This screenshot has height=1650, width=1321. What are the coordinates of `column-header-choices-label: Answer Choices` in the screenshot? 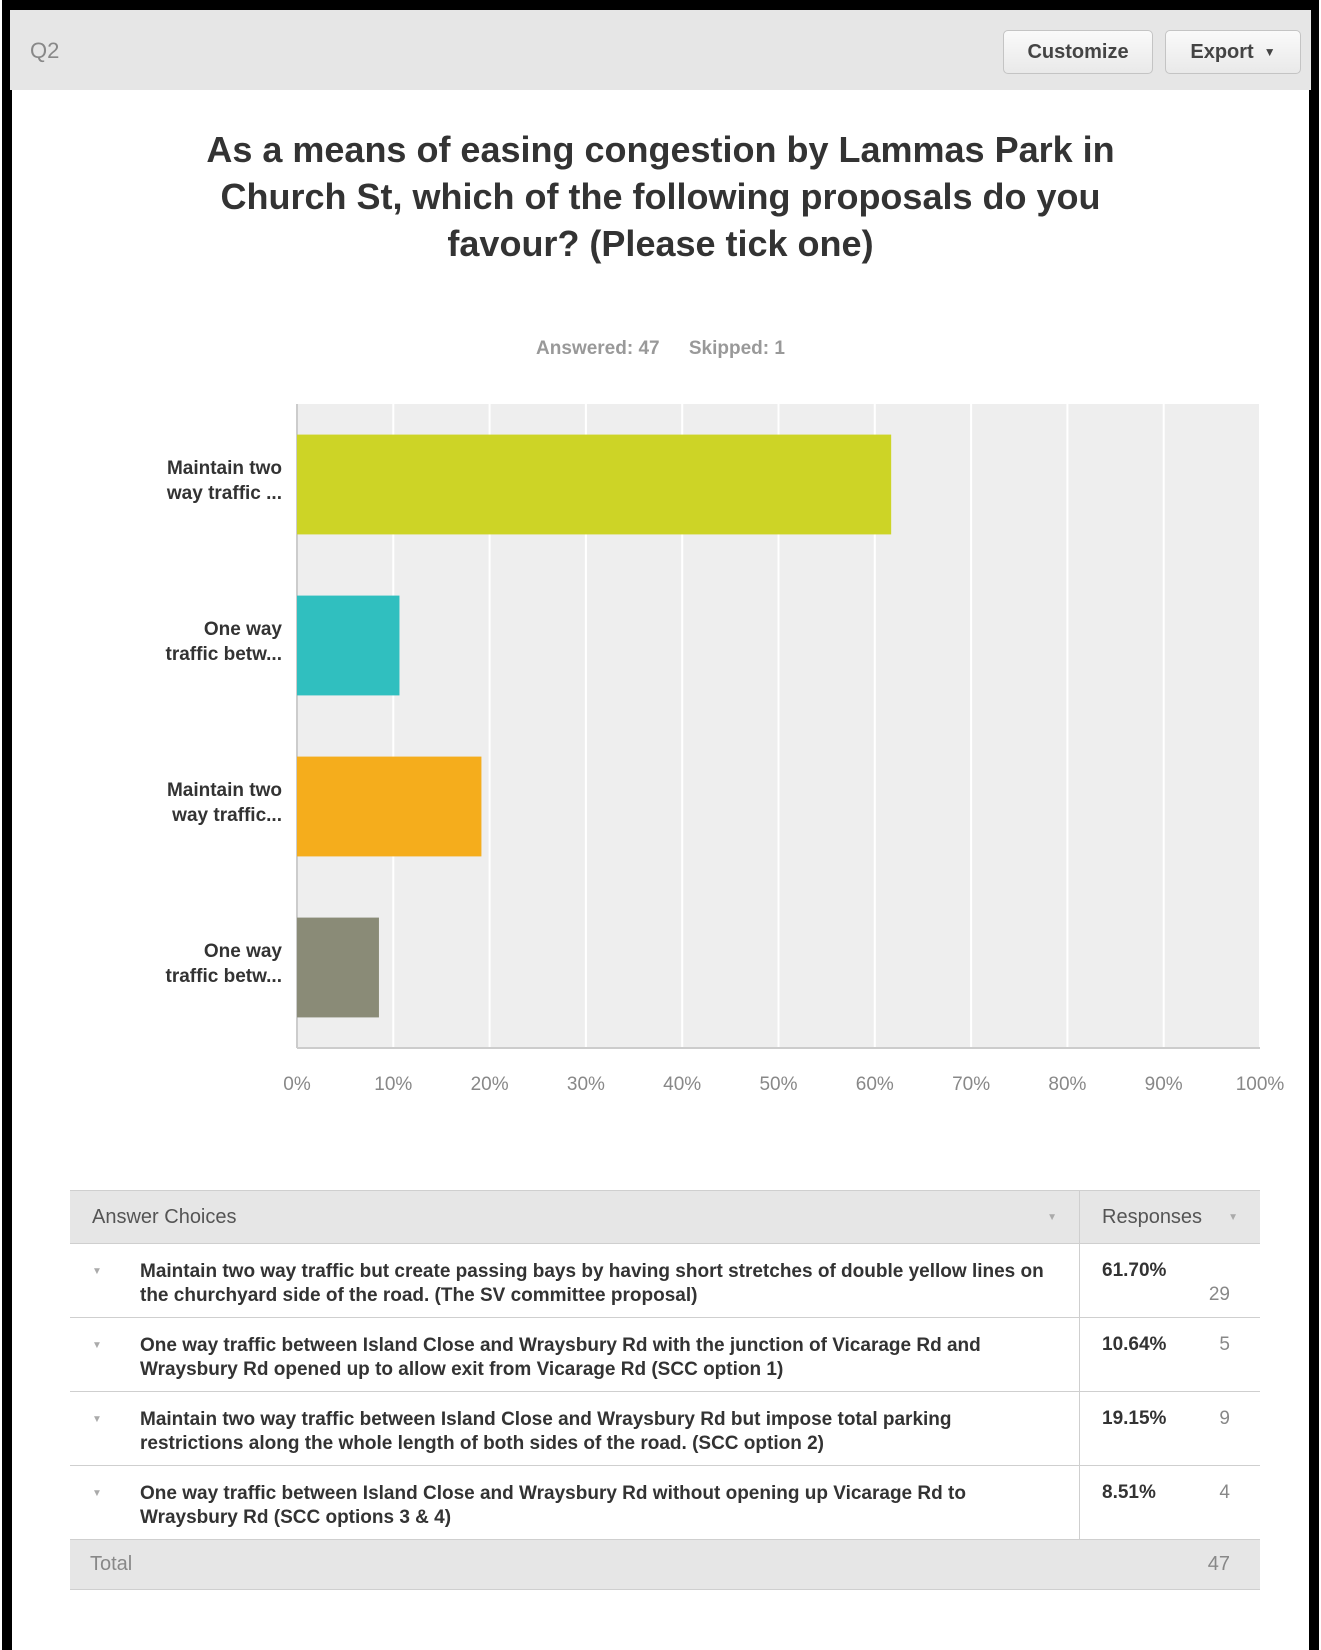 It's located at (164, 1216).